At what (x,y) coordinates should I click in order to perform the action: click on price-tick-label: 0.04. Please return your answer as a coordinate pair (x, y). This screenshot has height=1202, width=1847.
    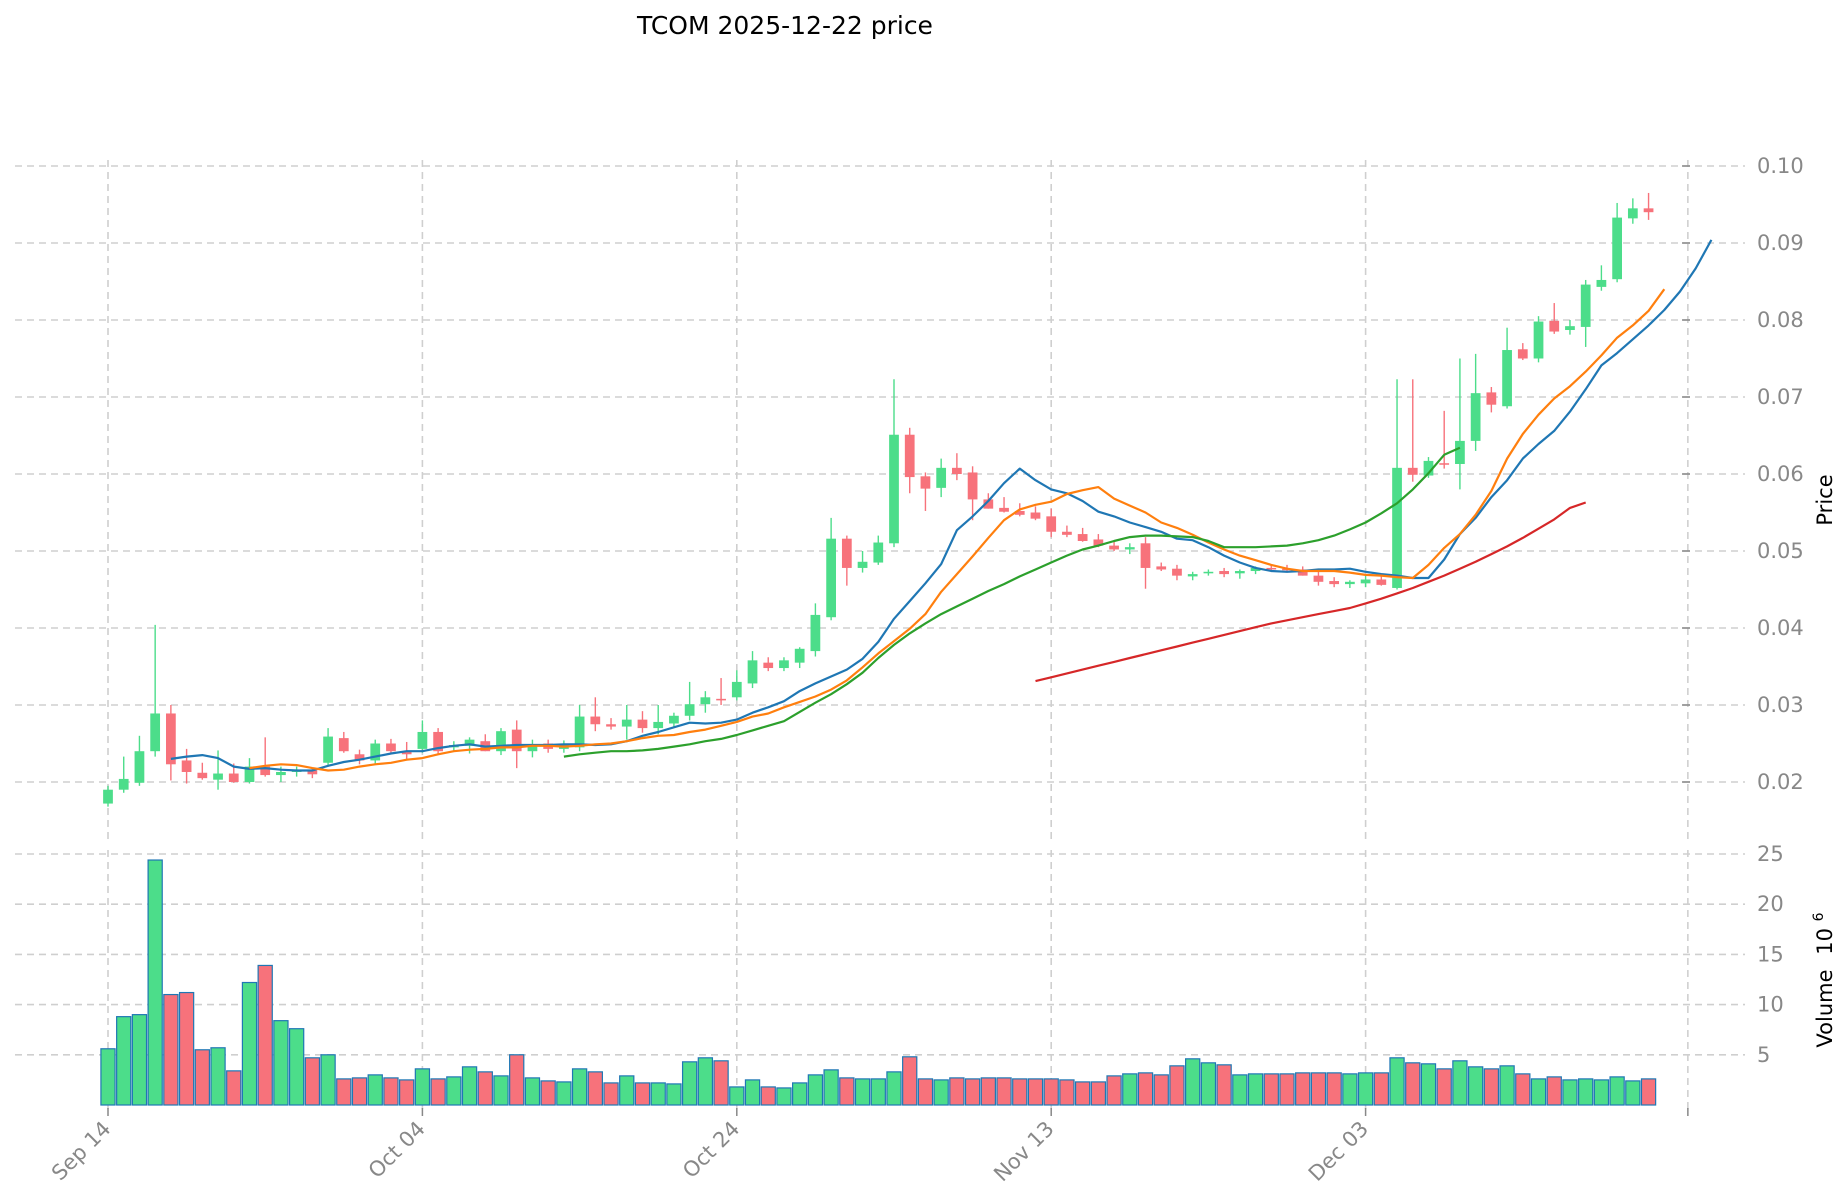
    Looking at the image, I should click on (1780, 628).